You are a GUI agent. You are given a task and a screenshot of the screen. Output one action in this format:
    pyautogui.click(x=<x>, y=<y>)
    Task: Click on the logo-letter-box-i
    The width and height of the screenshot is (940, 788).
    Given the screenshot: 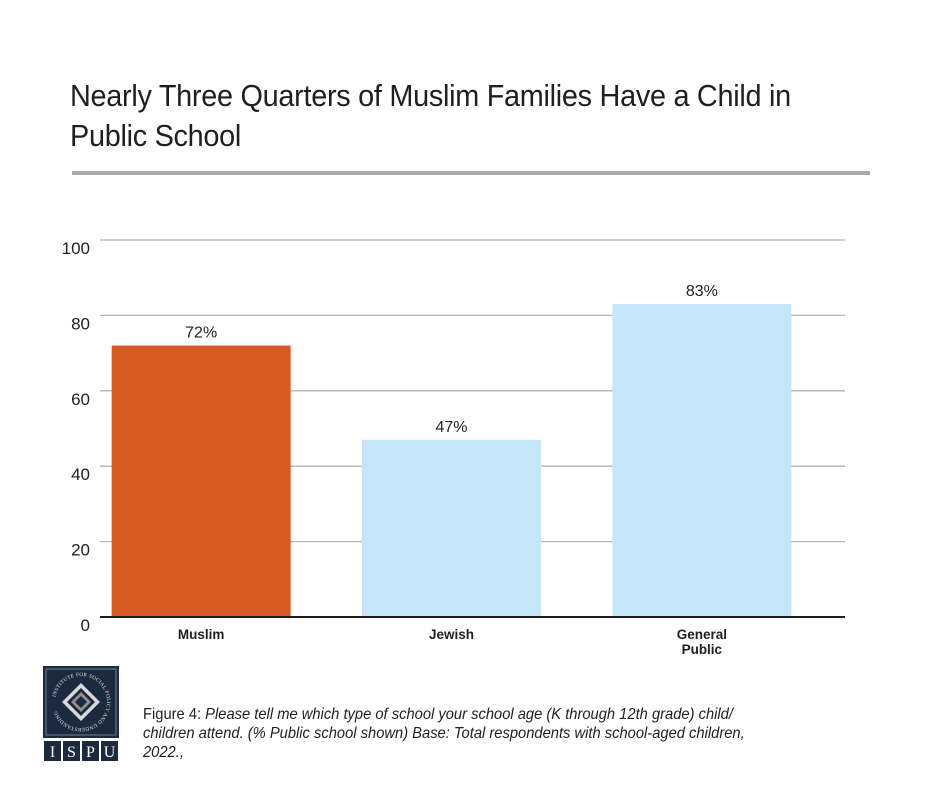 What is the action you would take?
    pyautogui.click(x=52, y=751)
    